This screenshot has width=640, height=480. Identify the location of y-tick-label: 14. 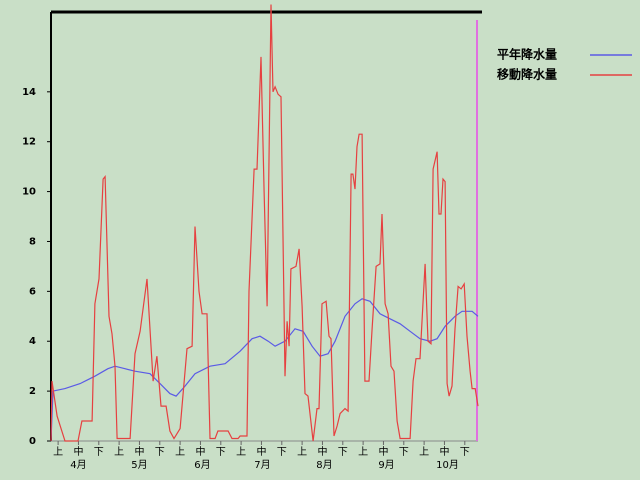
(29, 92).